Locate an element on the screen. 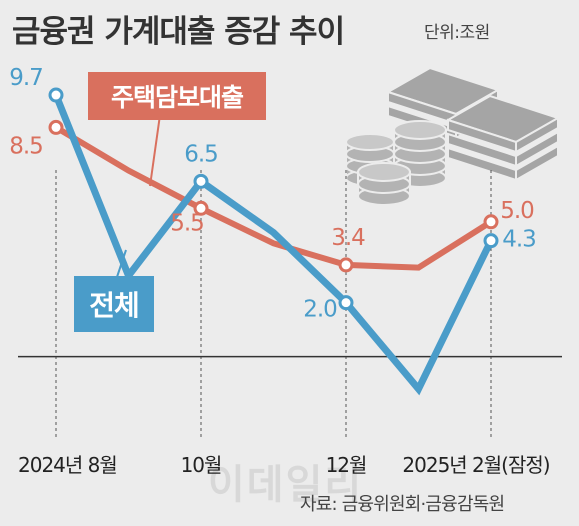  unit-label: 단위:조원 is located at coordinates (457, 33).